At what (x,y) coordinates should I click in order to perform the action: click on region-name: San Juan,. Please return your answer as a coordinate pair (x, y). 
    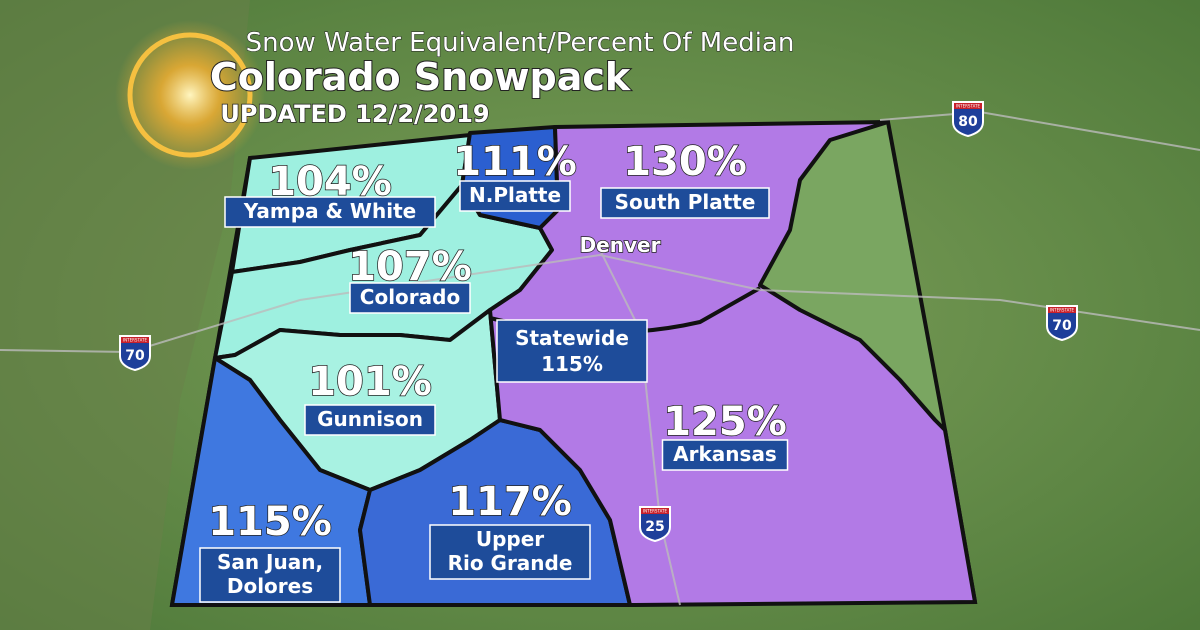
    Looking at the image, I should click on (270, 562).